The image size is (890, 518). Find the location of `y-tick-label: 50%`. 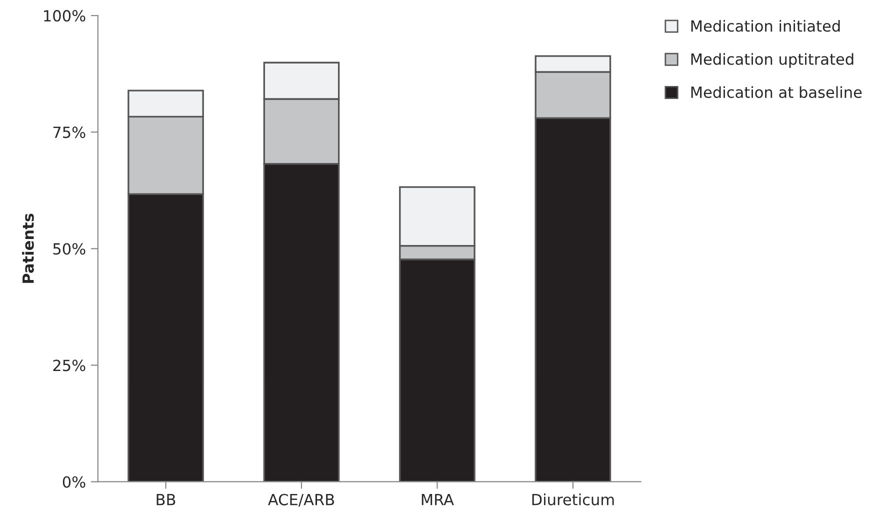

y-tick-label: 50% is located at coordinates (69, 249).